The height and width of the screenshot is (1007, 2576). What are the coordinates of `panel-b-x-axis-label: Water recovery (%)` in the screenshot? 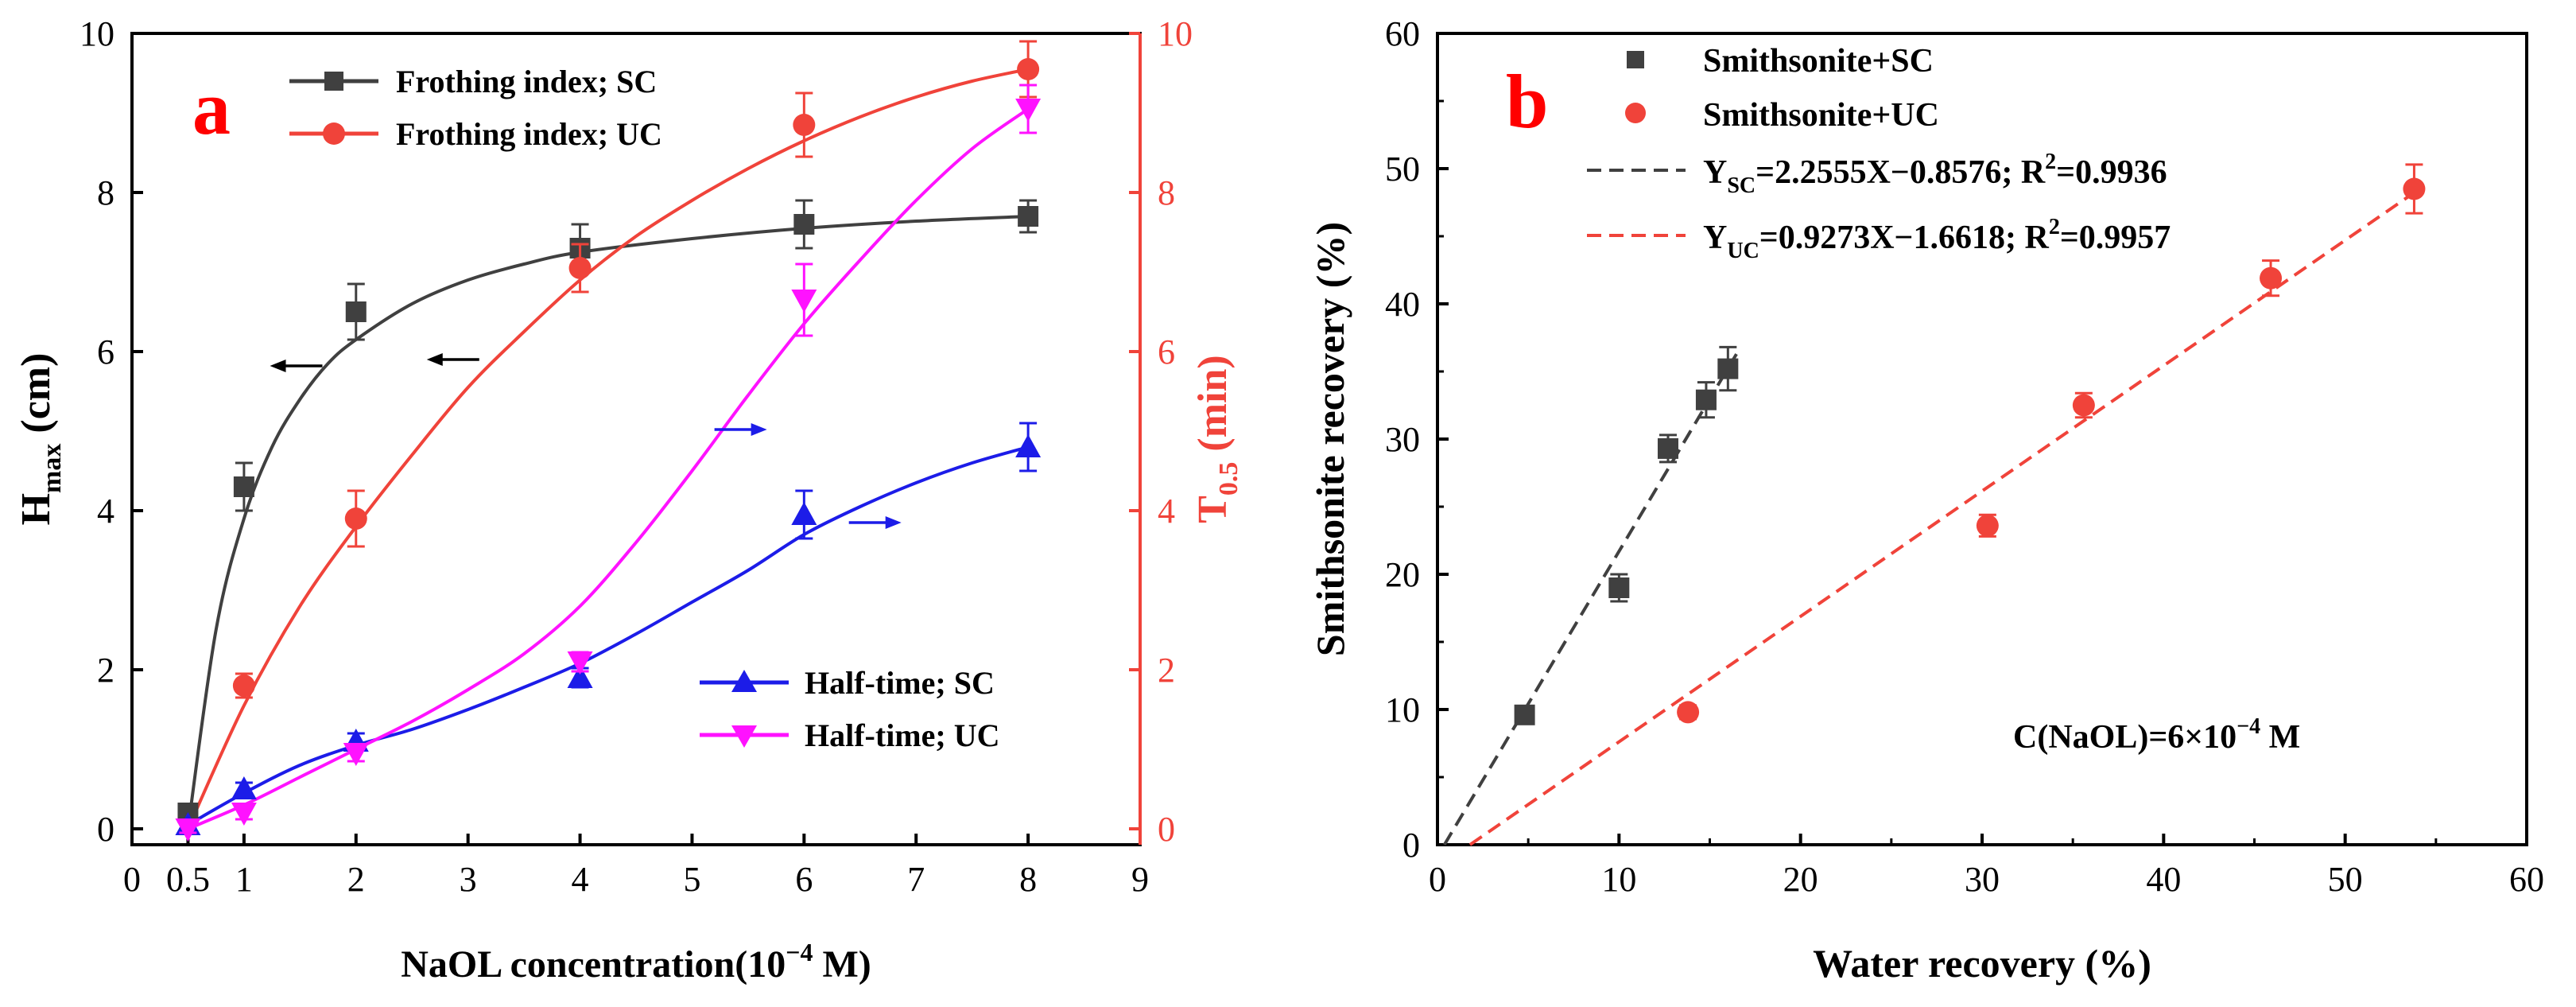 It's located at (1982, 964).